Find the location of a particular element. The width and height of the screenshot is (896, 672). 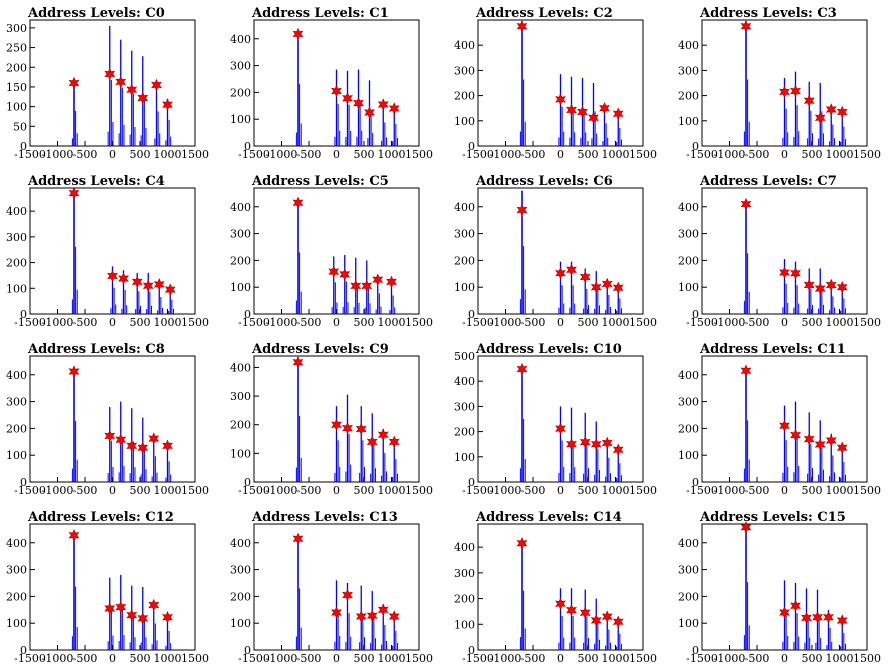

panel-title: Address Levels: C6 is located at coordinates (544, 181).